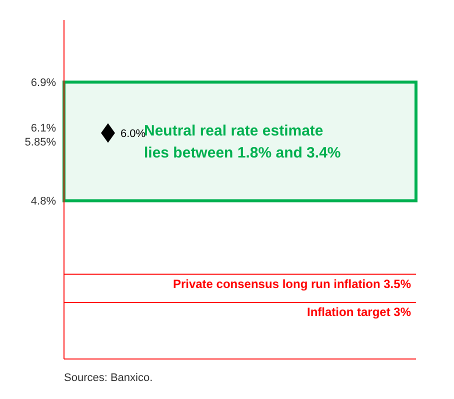 The width and height of the screenshot is (454, 399). Describe the element at coordinates (108, 378) in the screenshot. I see `source-note: Sources: Banxico.` at that location.